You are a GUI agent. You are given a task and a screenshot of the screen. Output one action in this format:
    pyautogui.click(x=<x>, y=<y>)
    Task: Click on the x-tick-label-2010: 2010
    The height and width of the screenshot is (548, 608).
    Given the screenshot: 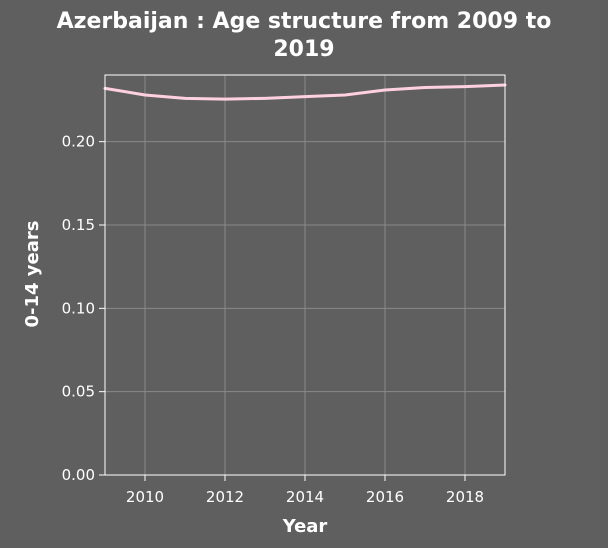 What is the action you would take?
    pyautogui.click(x=145, y=497)
    